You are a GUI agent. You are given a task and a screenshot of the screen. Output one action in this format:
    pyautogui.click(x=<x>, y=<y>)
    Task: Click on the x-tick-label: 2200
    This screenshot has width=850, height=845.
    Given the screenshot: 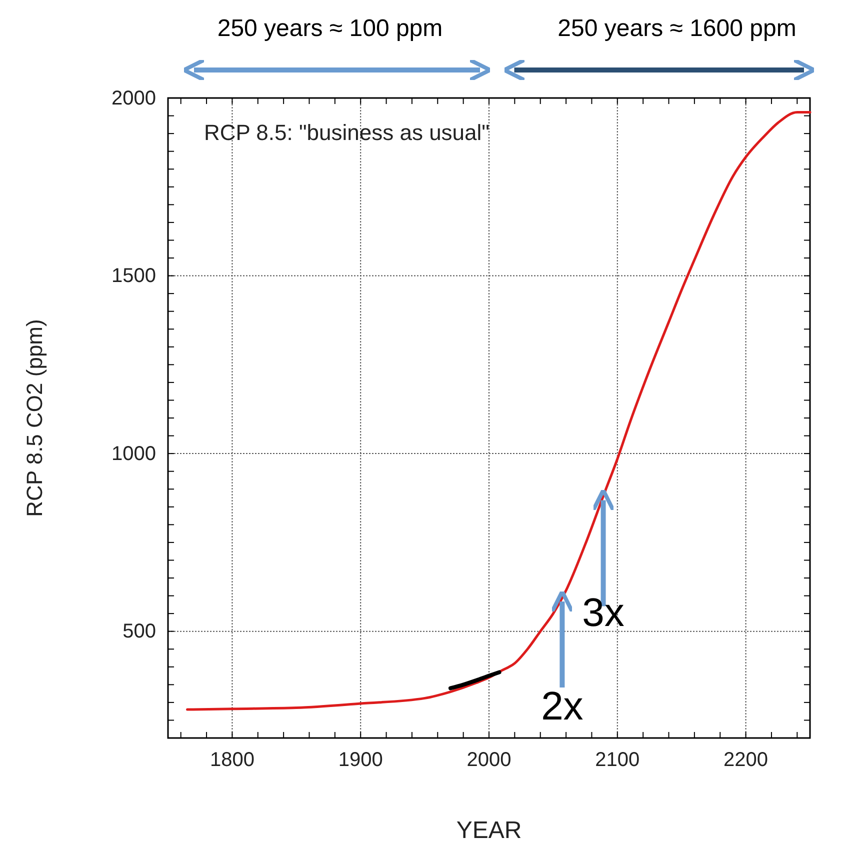 What is the action you would take?
    pyautogui.click(x=746, y=760)
    